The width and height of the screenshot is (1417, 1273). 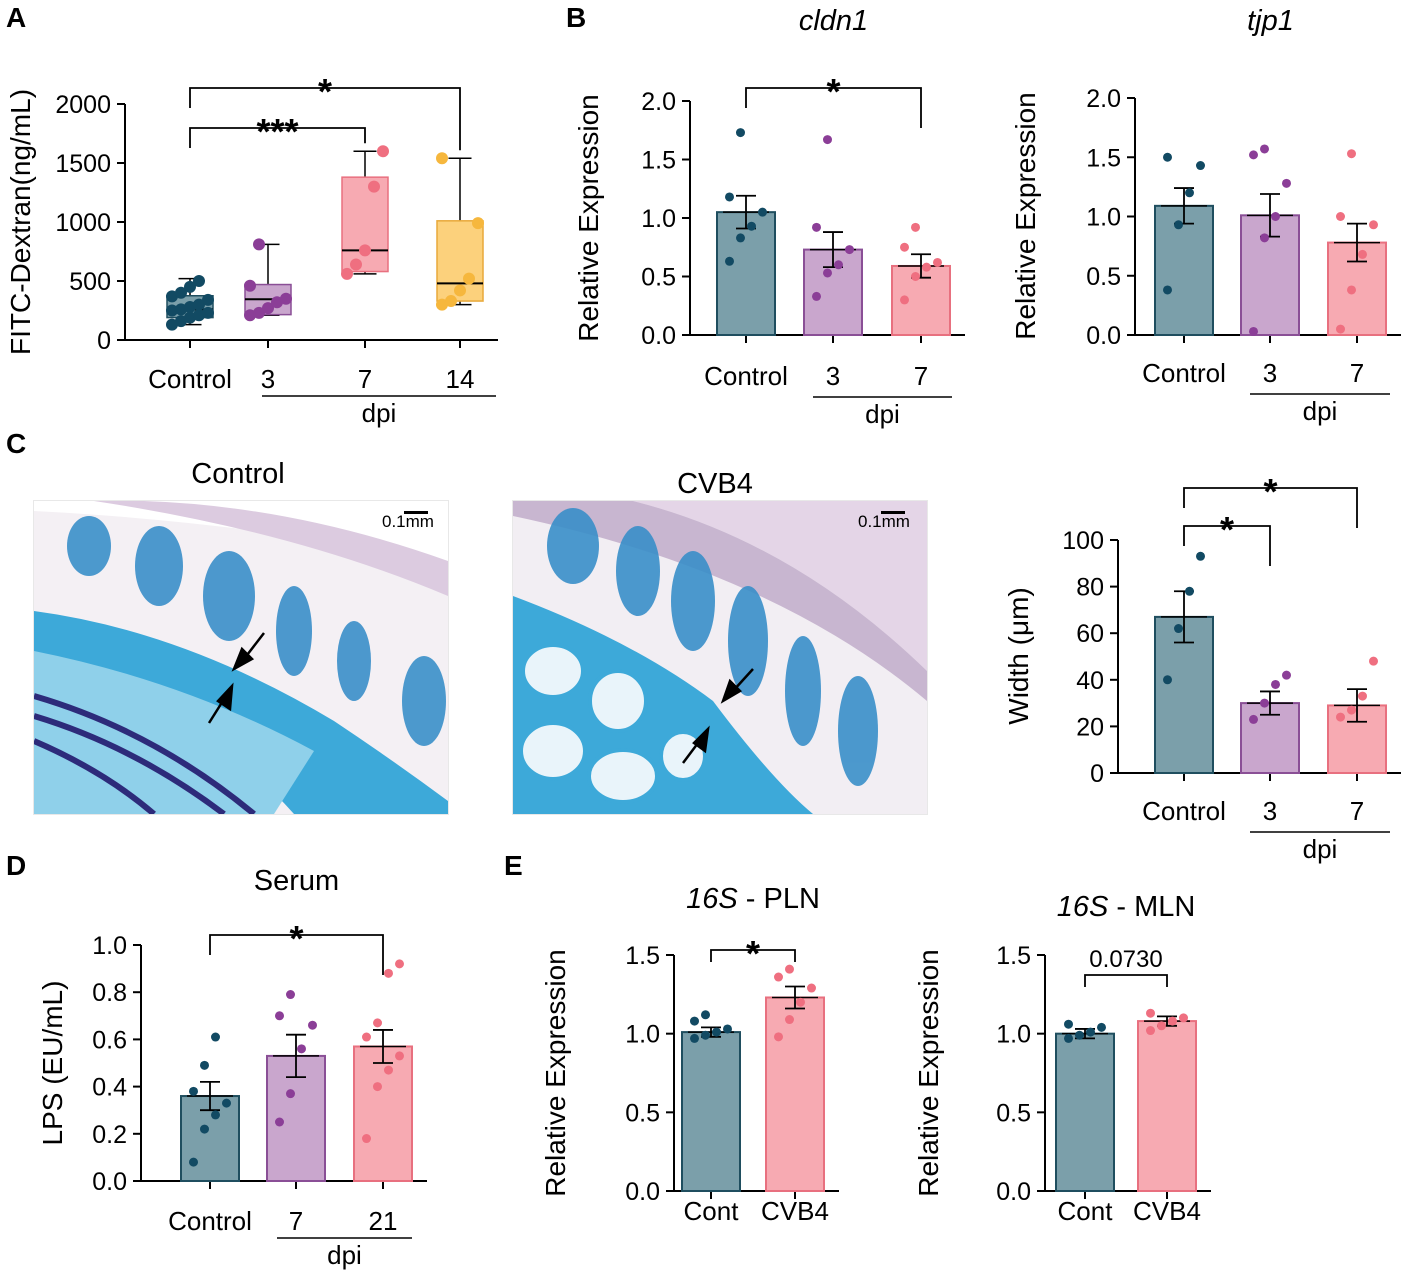 What do you see at coordinates (20, 222) in the screenshot?
I see `chart-a-y-label: FITC-Dextran(ng/mL)` at bounding box center [20, 222].